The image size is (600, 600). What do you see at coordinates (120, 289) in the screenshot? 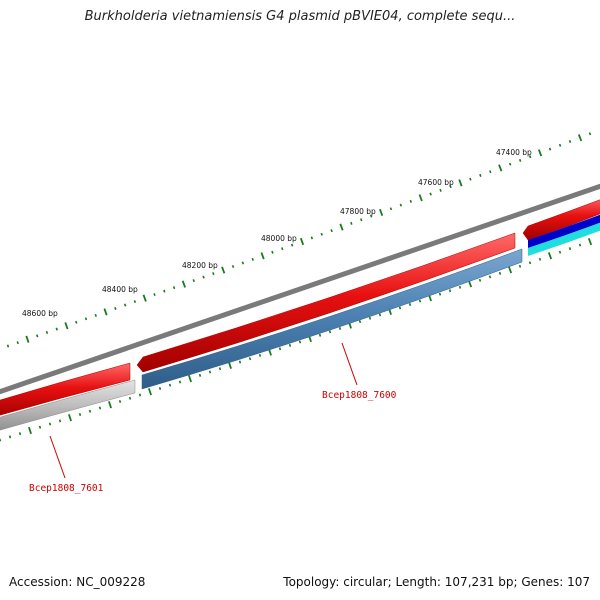
I see `scale-label: 48400 bp` at bounding box center [120, 289].